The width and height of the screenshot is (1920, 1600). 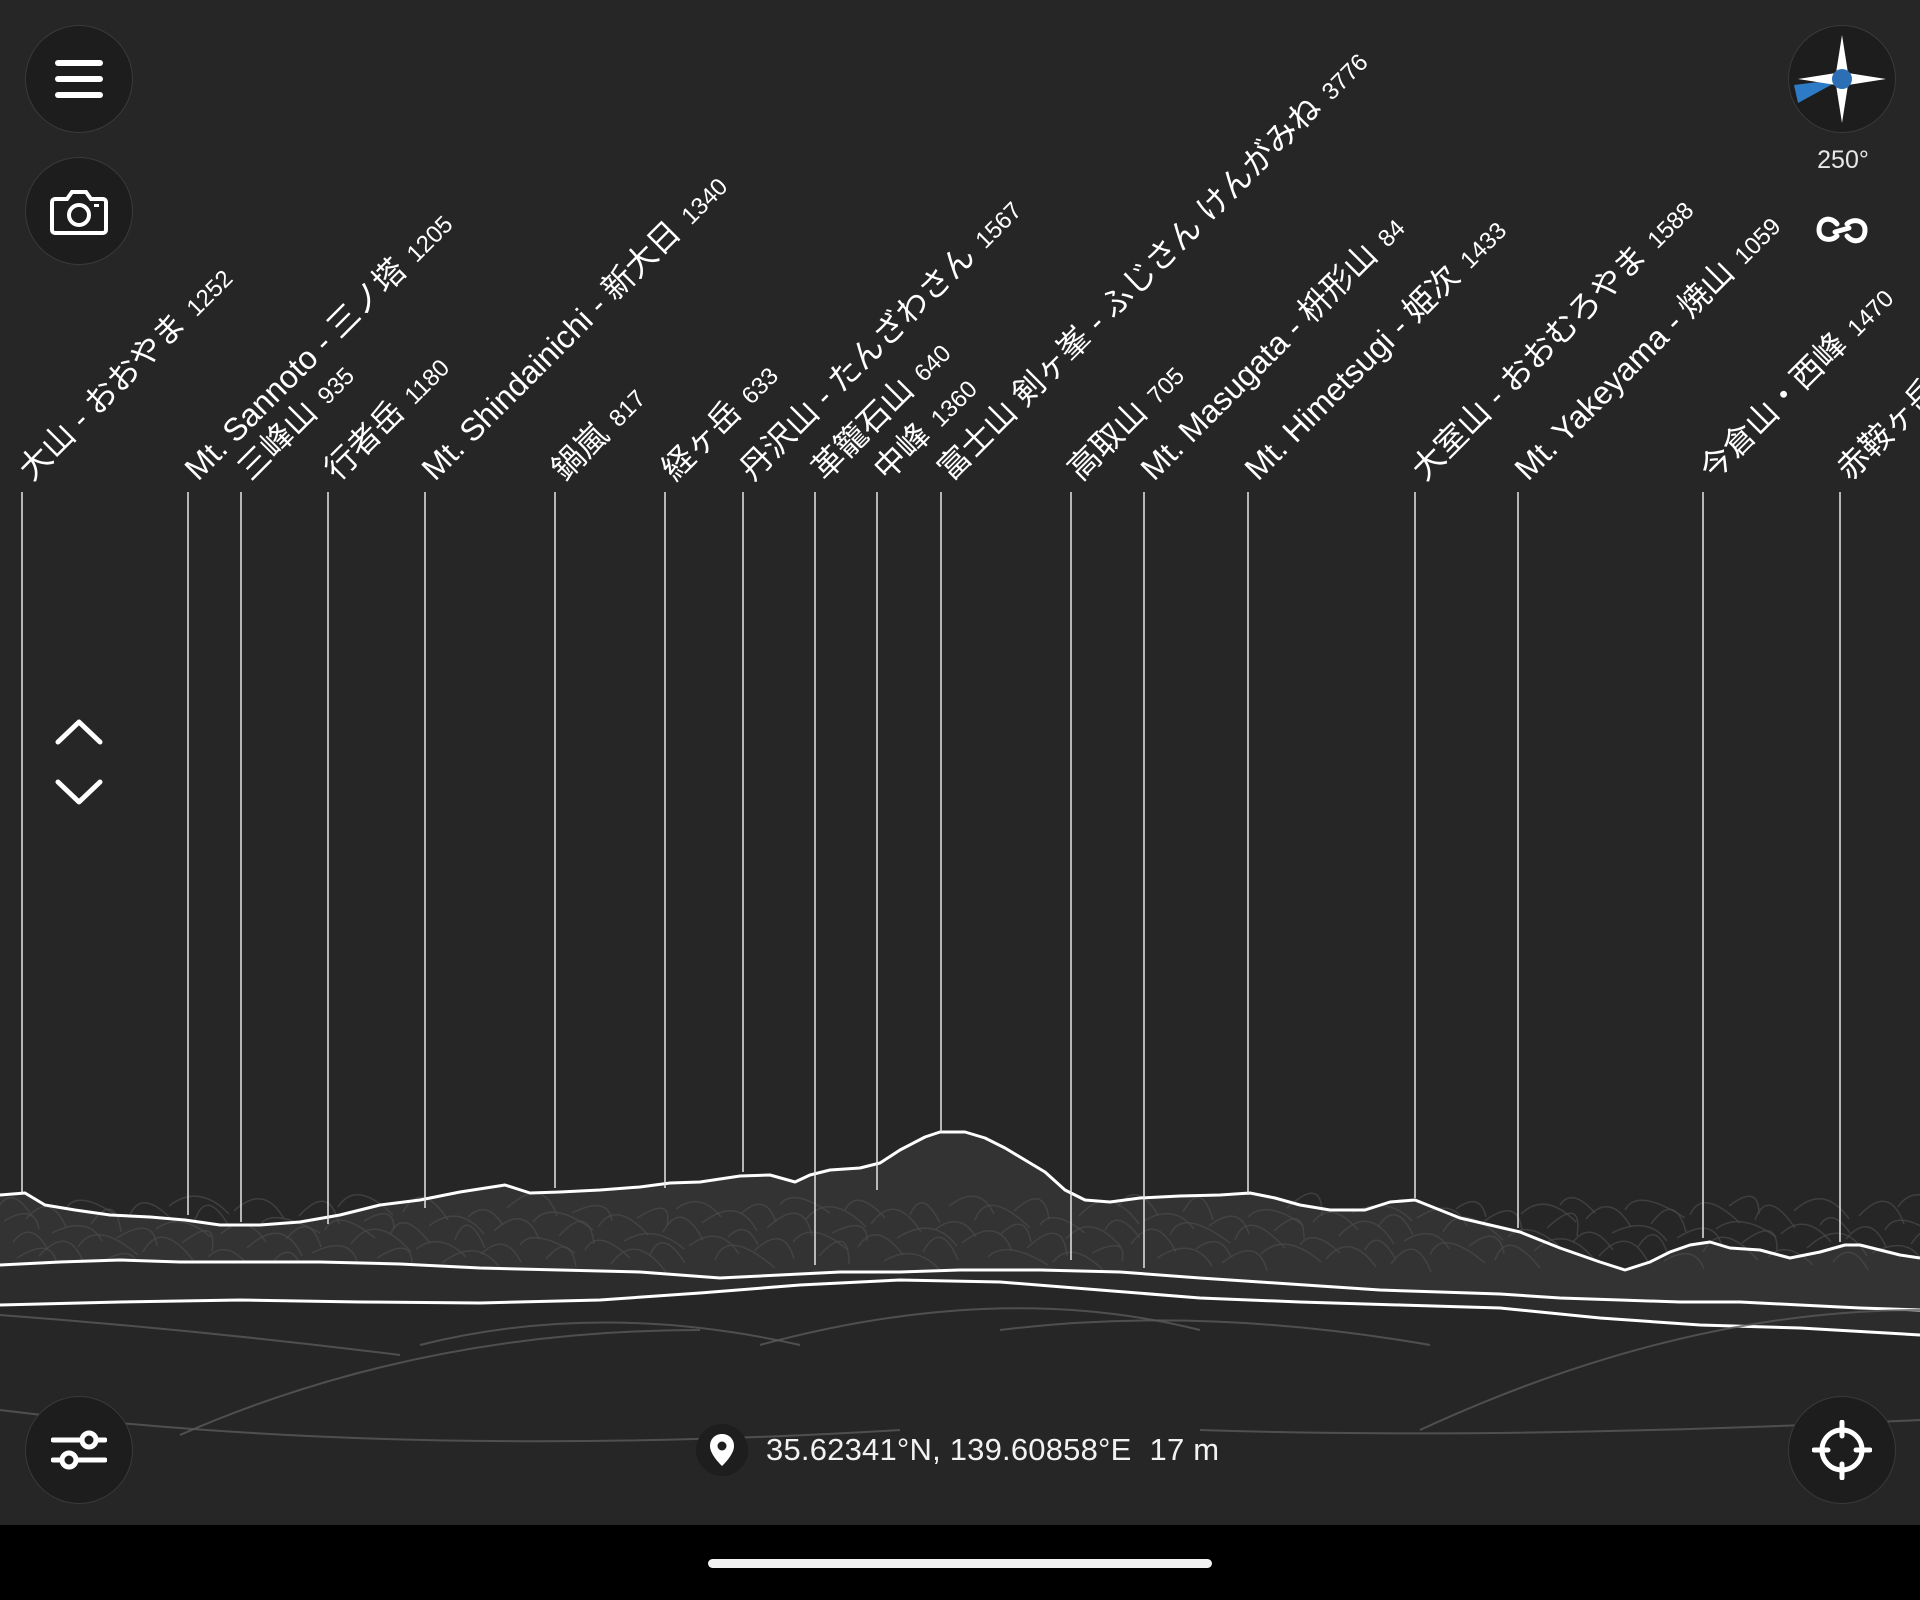 I want to click on peak-elevation: 1180, so click(x=428, y=382).